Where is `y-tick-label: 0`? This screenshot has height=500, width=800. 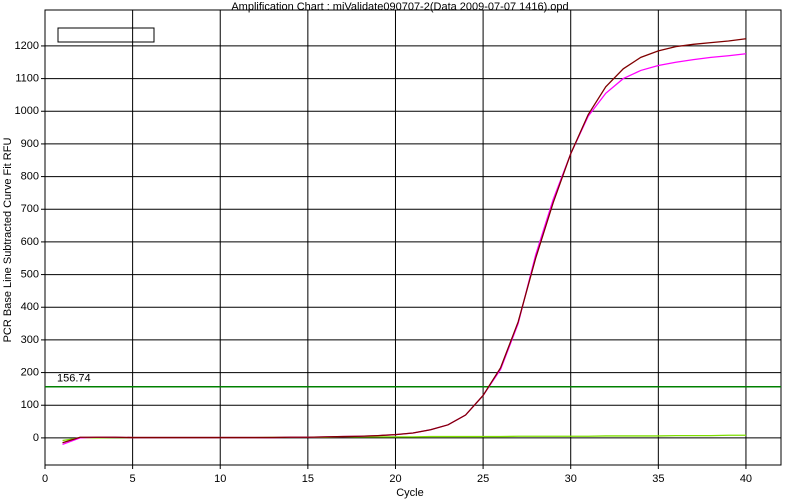
y-tick-label: 0 is located at coordinates (36, 438).